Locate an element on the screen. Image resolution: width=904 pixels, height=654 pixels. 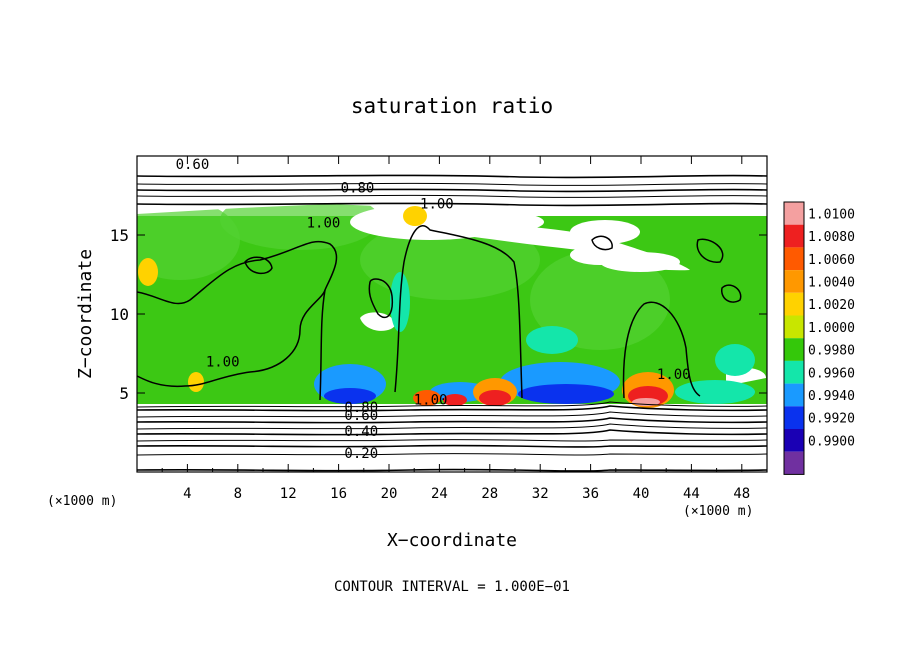
colorbar-label: 0.9940 is located at coordinates (831, 396).